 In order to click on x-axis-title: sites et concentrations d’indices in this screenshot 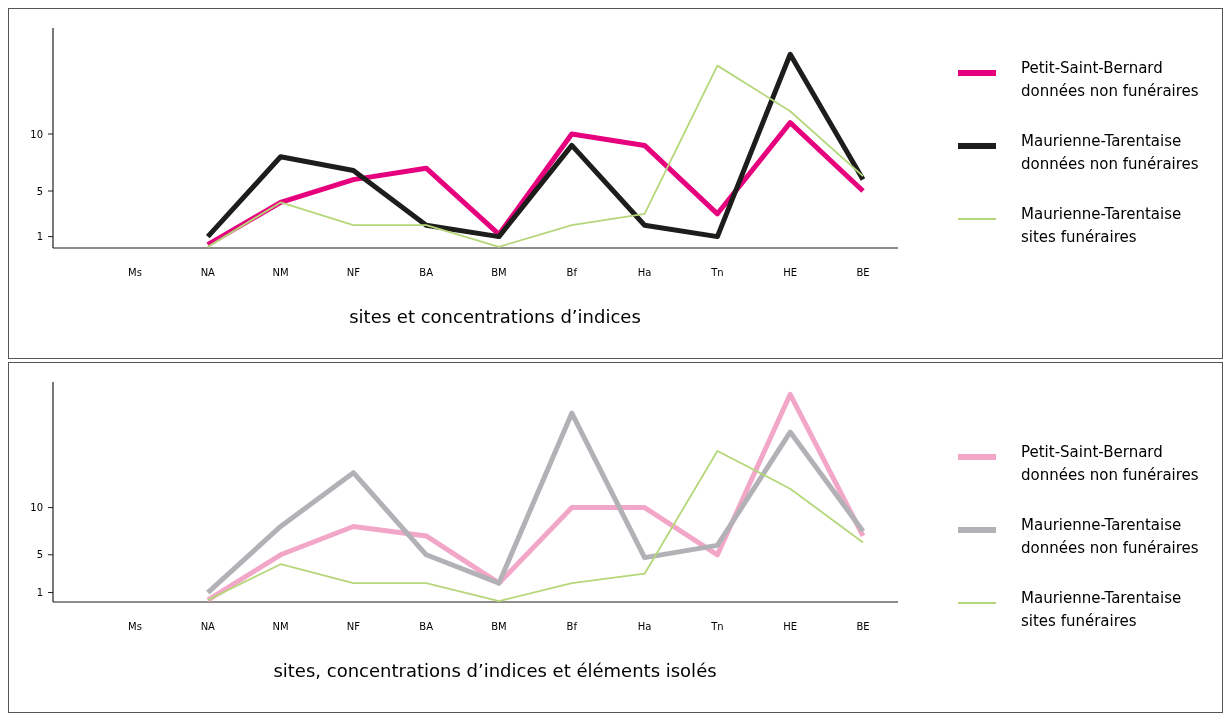, I will do `click(495, 316)`.